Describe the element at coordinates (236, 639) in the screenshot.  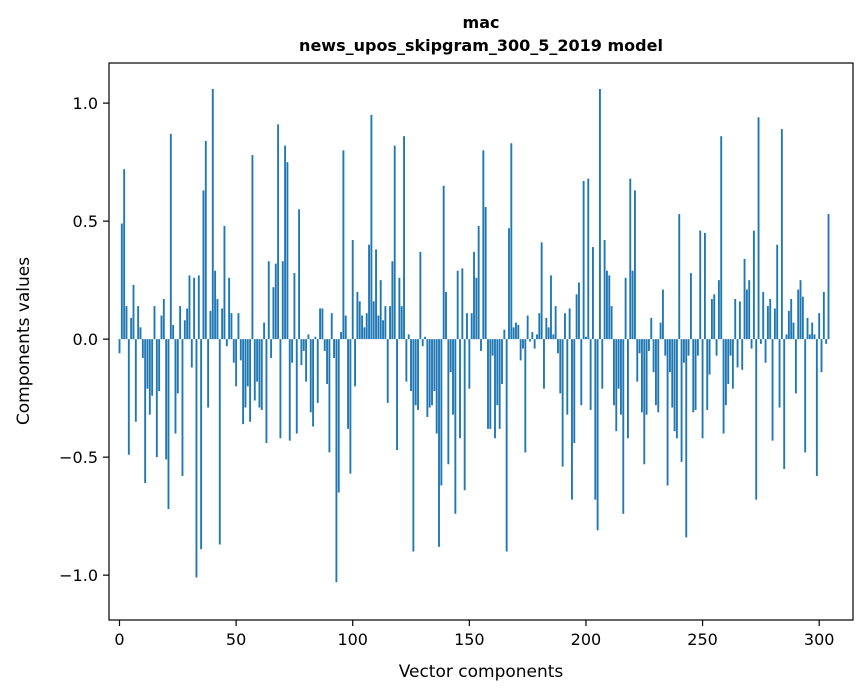
I see `x-tick-label: 50` at that location.